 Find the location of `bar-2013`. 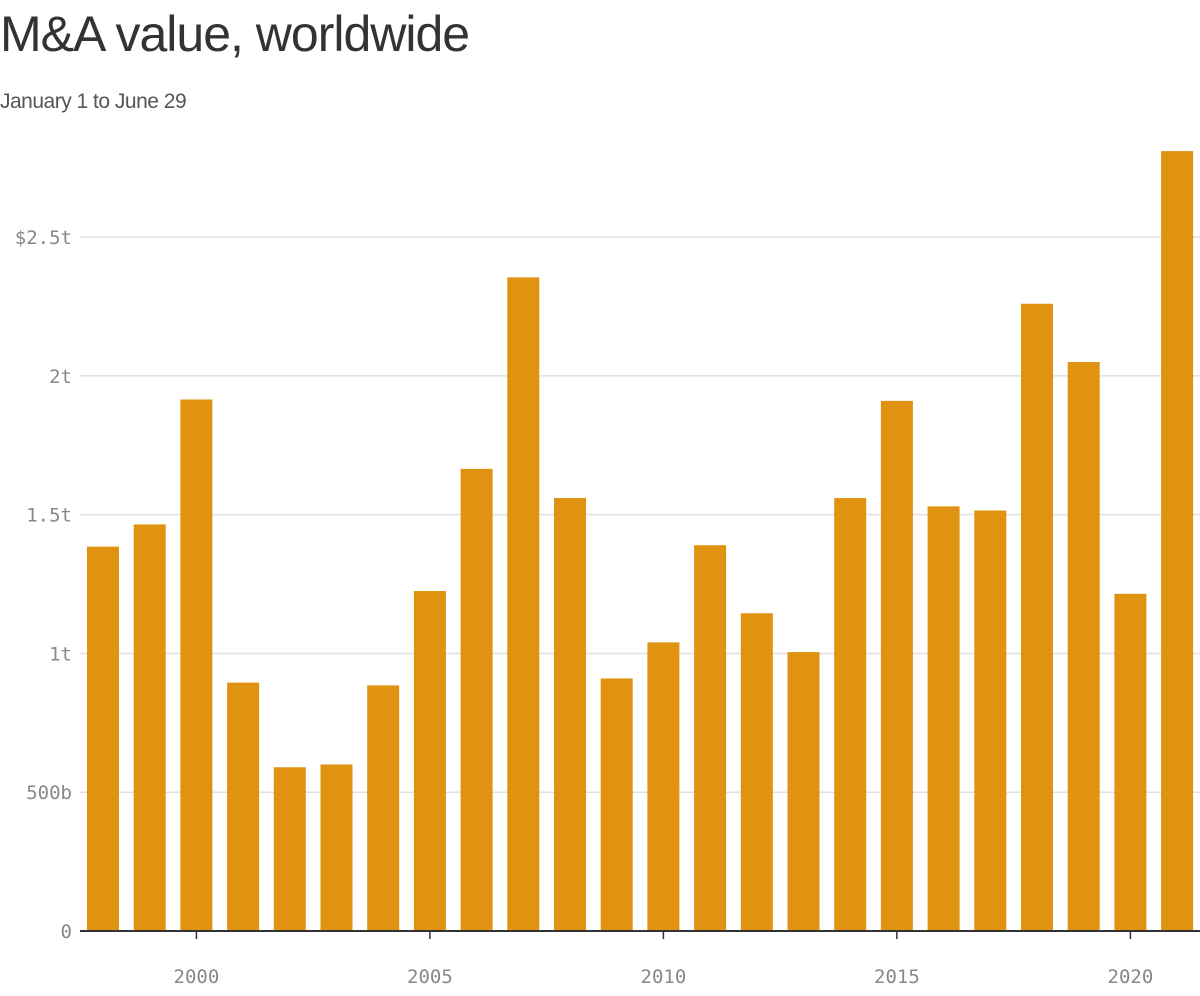

bar-2013 is located at coordinates (803, 791).